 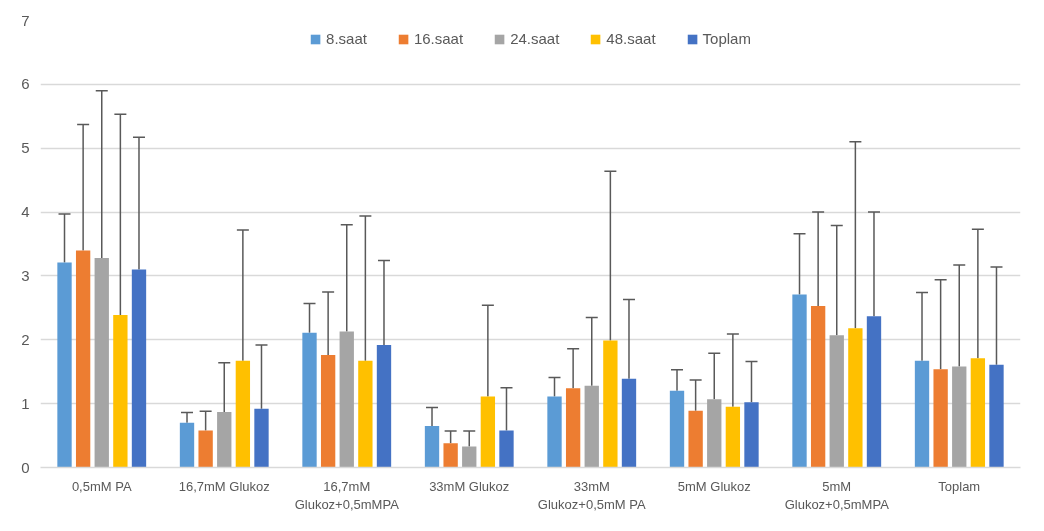 What do you see at coordinates (25, 339) in the screenshot?
I see `y-tick-label: 2` at bounding box center [25, 339].